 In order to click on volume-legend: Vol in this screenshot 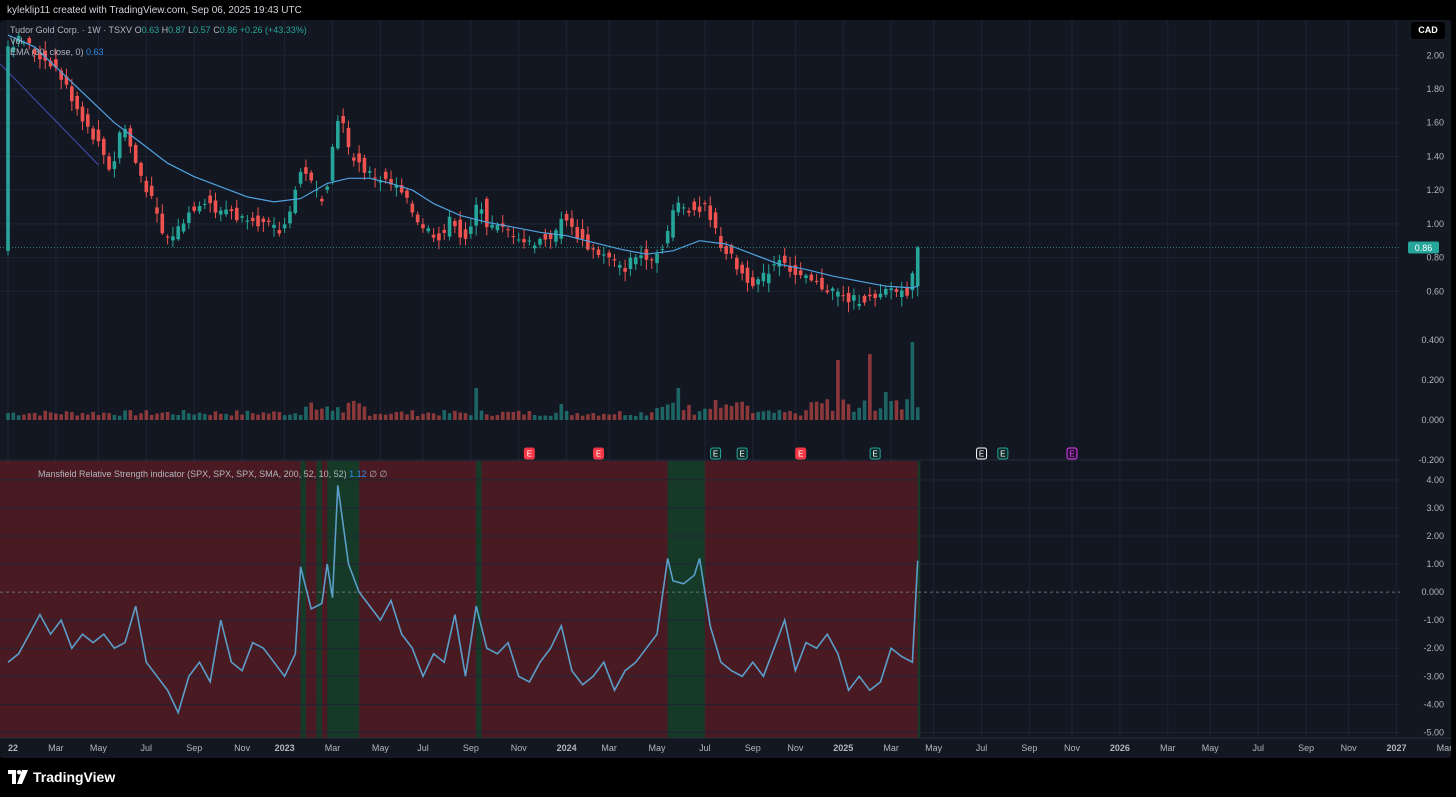, I will do `click(16, 41)`.